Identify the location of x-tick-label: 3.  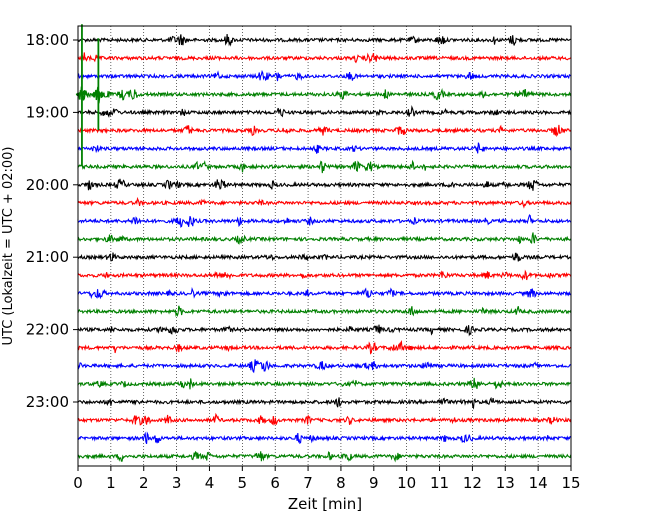
(177, 483).